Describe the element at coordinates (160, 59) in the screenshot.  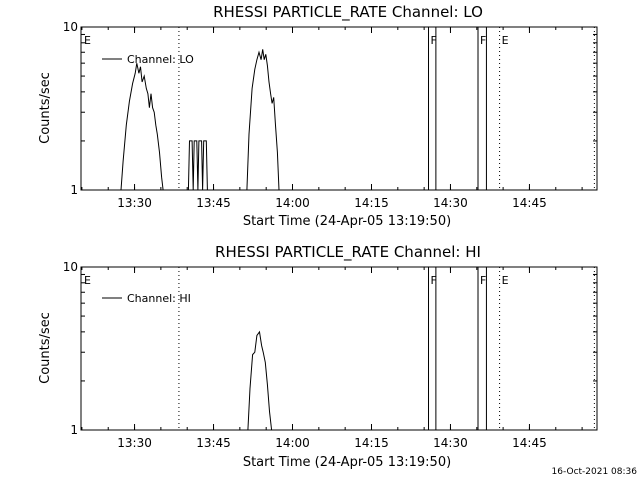
I see `legend-label: Channel: LO` at that location.